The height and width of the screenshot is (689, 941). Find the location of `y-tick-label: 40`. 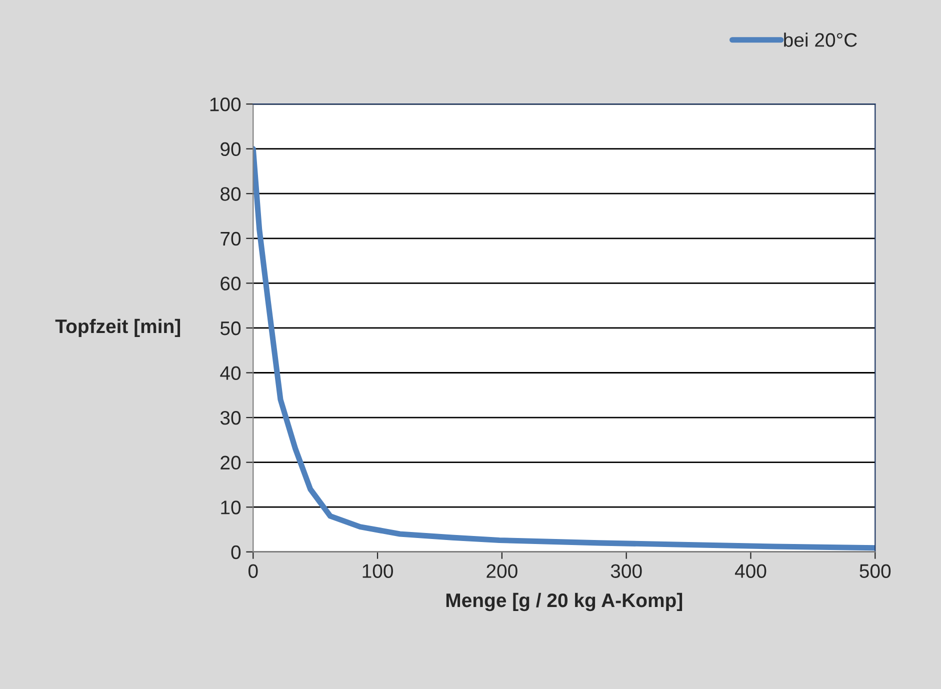

y-tick-label: 40 is located at coordinates (230, 373).